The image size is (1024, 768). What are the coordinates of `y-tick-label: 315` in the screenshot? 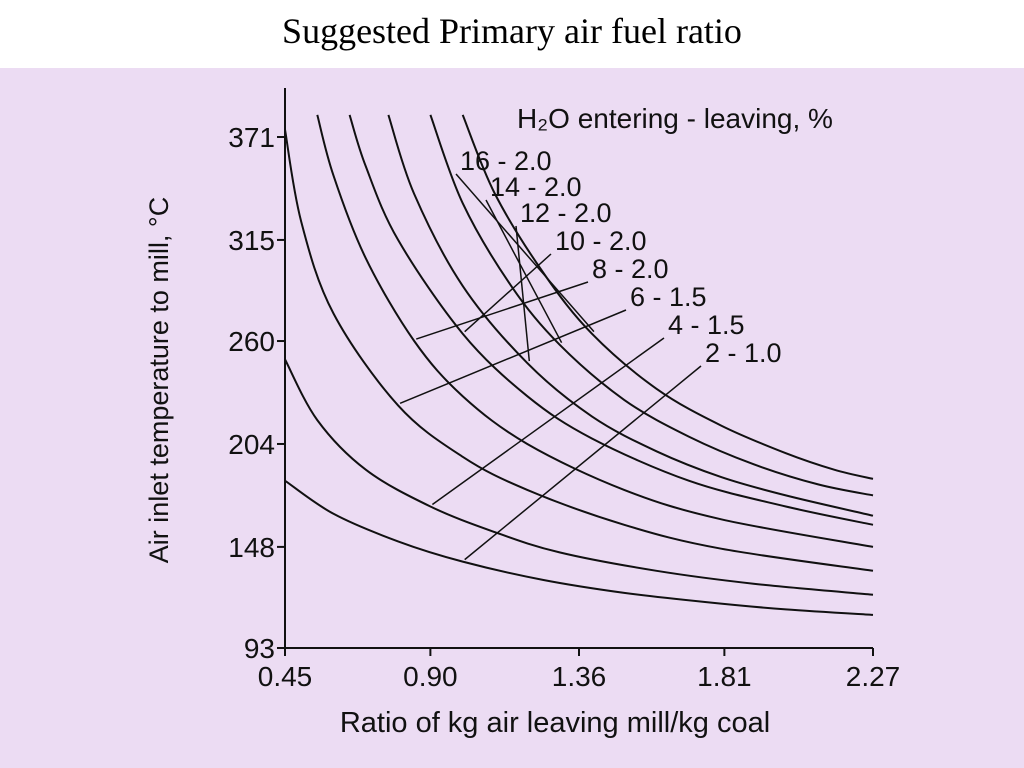 It's located at (251, 240).